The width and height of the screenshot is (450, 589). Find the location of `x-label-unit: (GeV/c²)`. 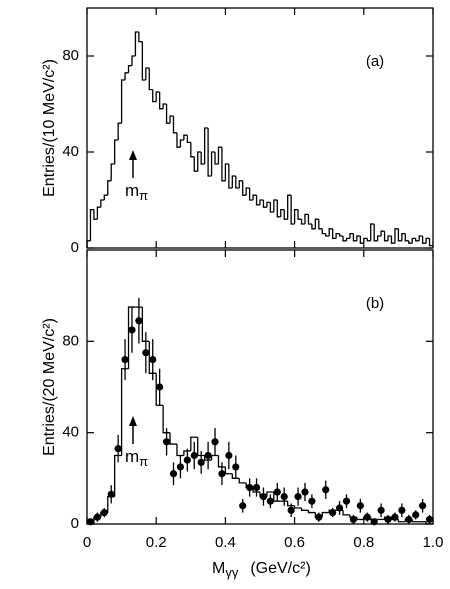

x-label-unit: (GeV/c²) is located at coordinates (280, 568).